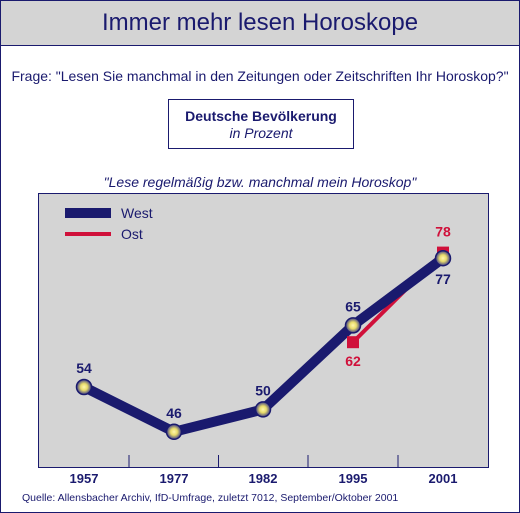  I want to click on data-label-west: 77, so click(443, 279).